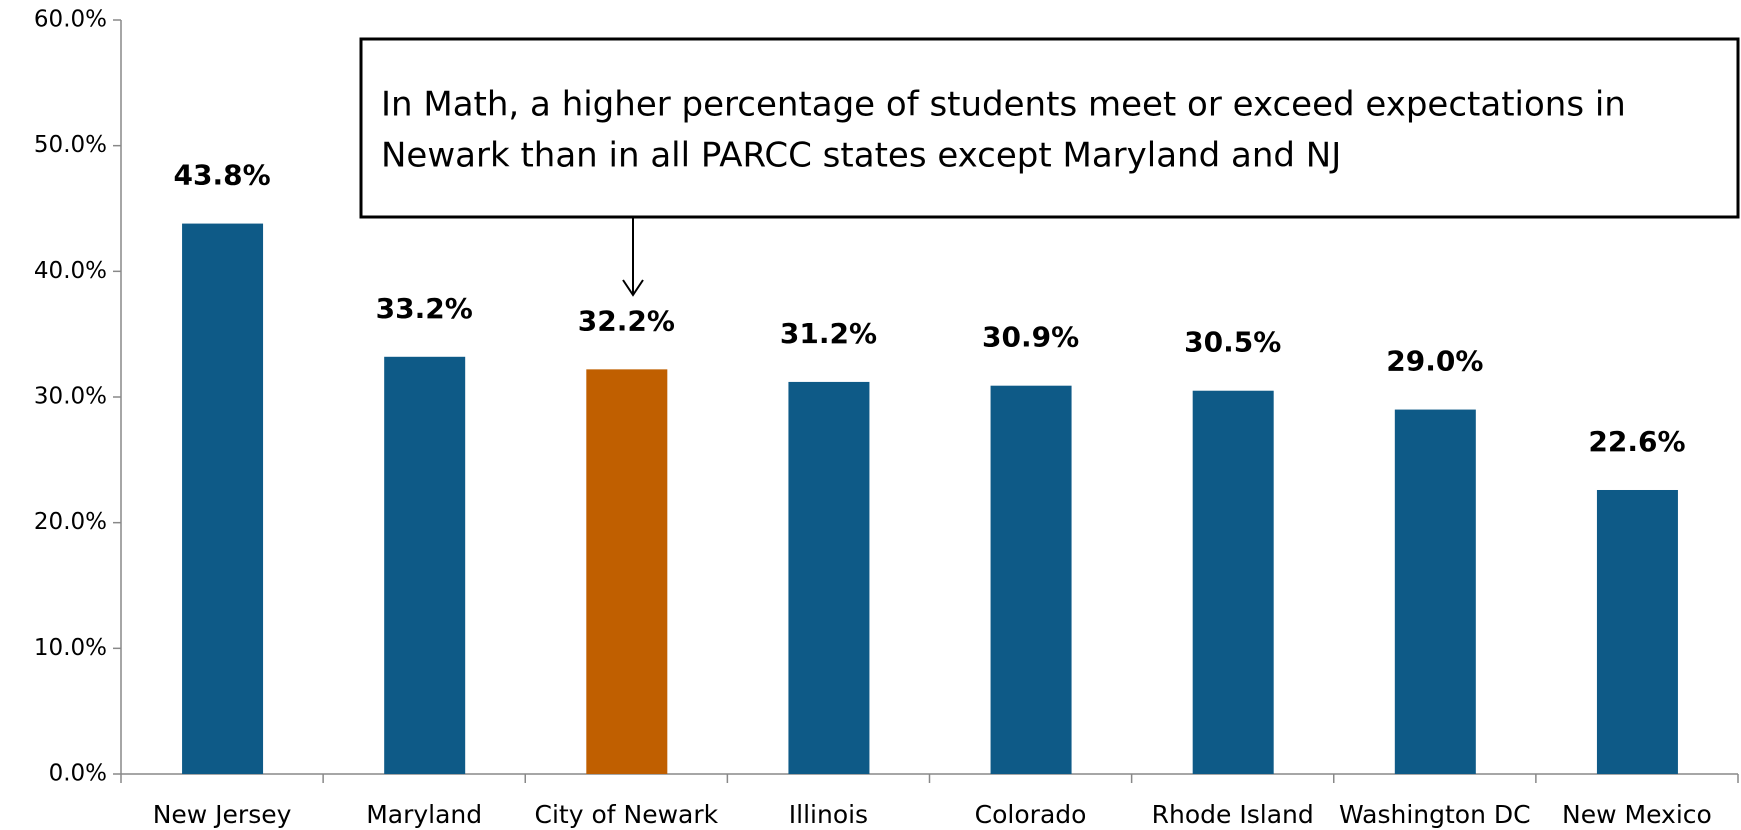  Describe the element at coordinates (70, 20) in the screenshot. I see `y-tick-label: 60.0%` at that location.